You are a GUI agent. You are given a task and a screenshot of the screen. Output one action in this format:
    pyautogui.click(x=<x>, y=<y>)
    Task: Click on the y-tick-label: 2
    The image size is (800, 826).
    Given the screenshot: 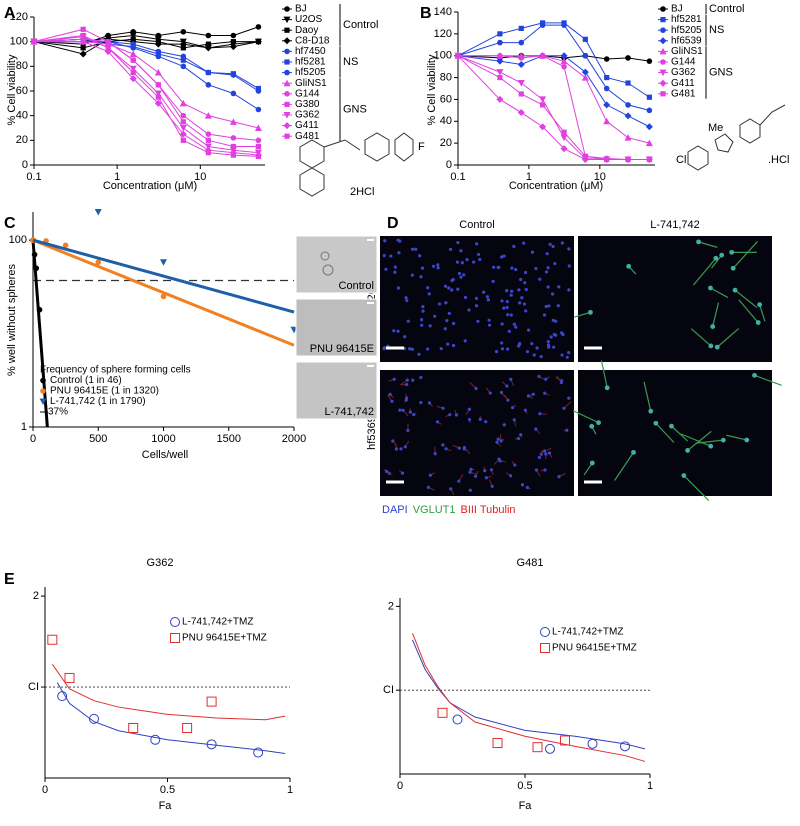 What is the action you would take?
    pyautogui.click(x=36, y=596)
    